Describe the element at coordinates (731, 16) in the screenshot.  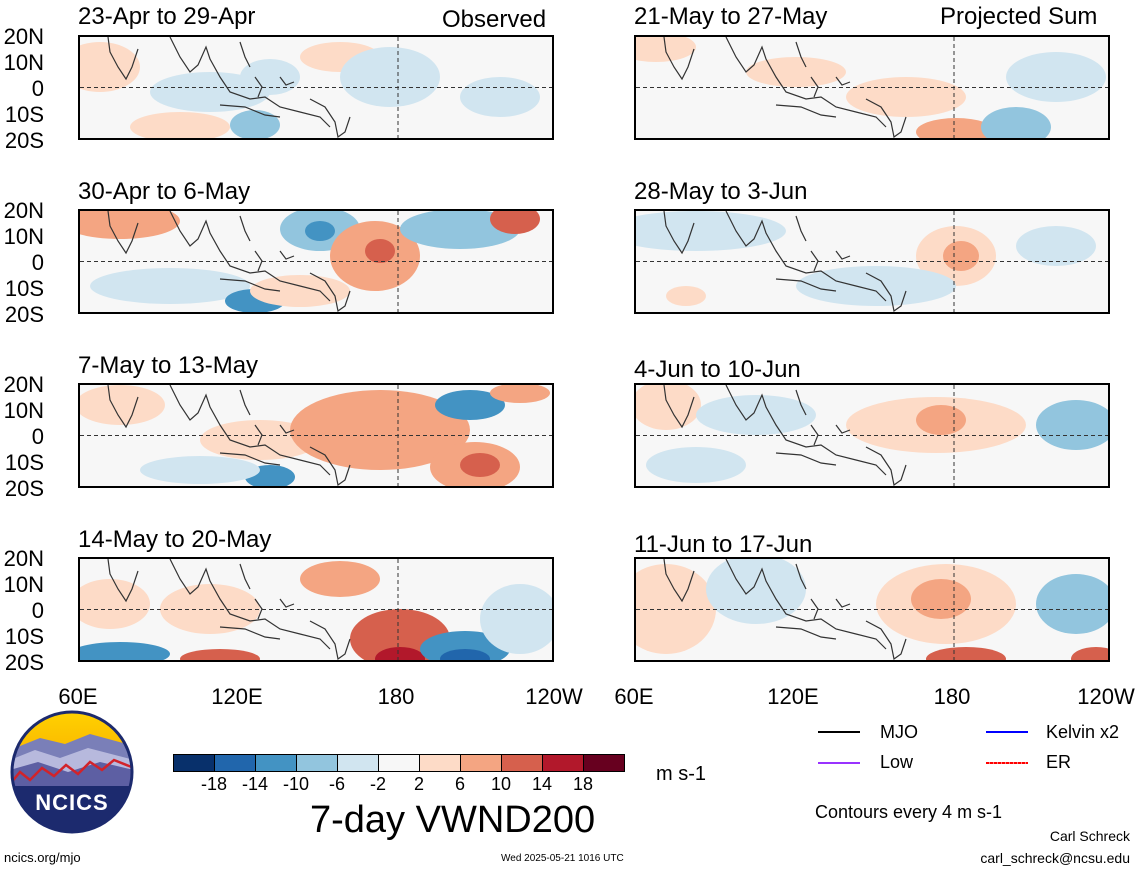
I see `panel-title: 21-May to 27-May` at that location.